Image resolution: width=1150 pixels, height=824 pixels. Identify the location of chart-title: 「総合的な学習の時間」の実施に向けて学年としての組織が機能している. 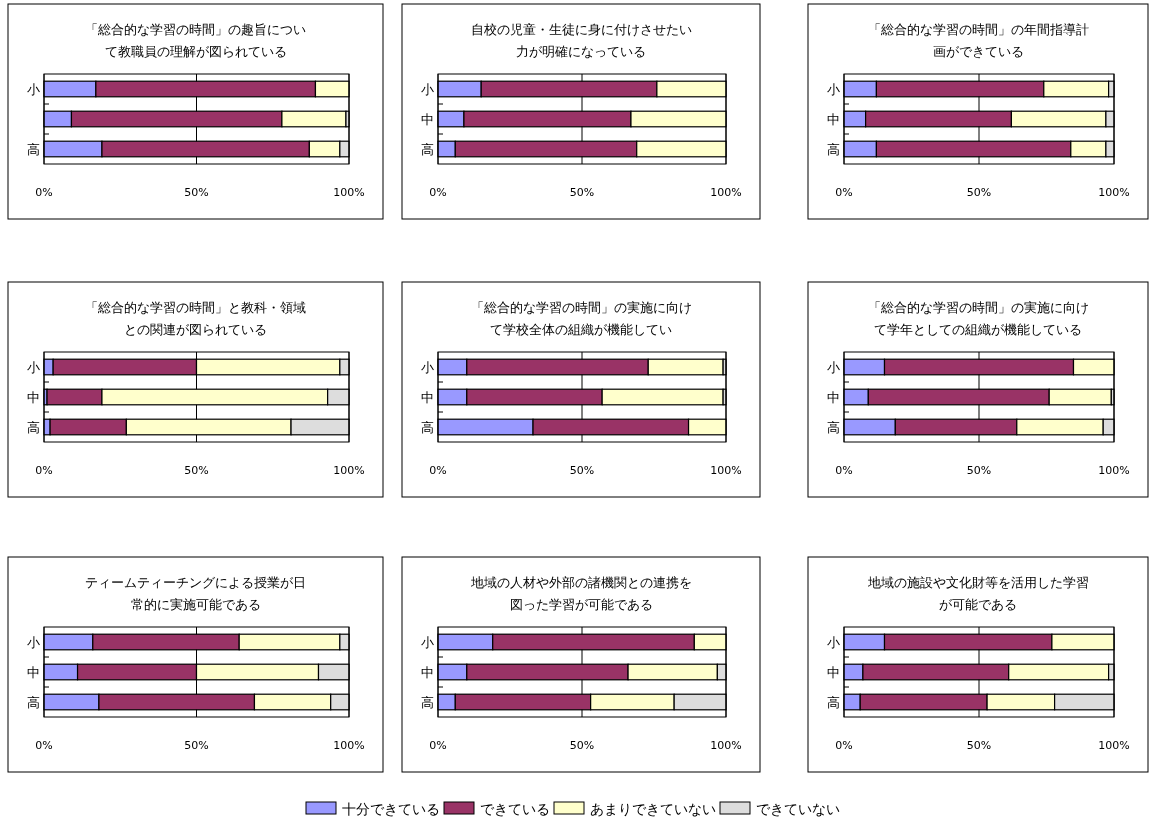
(978, 318).